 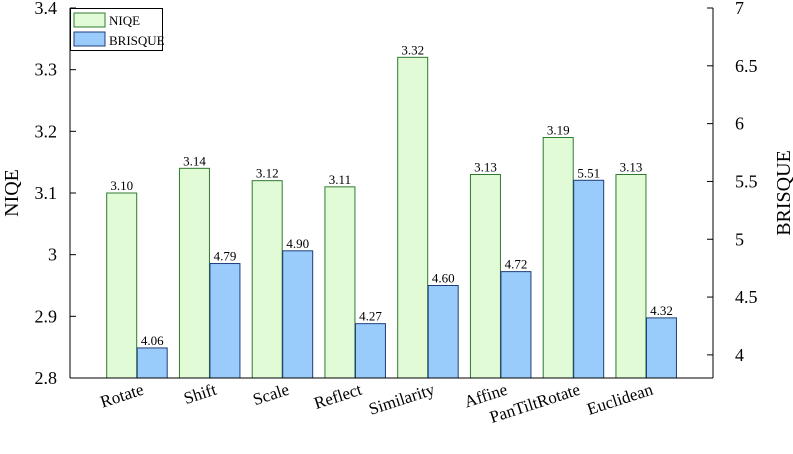 What do you see at coordinates (739, 124) in the screenshot?
I see `right-tick-label: 6` at bounding box center [739, 124].